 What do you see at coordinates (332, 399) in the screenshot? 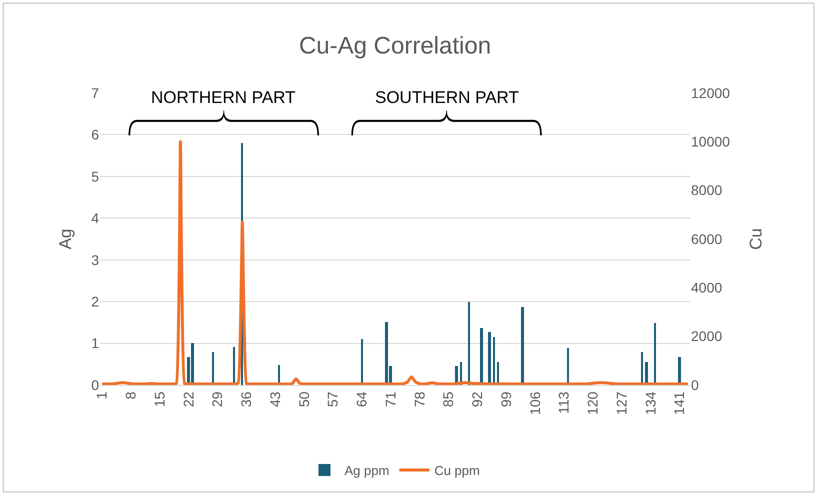
I see `x-tick-label: 57` at bounding box center [332, 399].